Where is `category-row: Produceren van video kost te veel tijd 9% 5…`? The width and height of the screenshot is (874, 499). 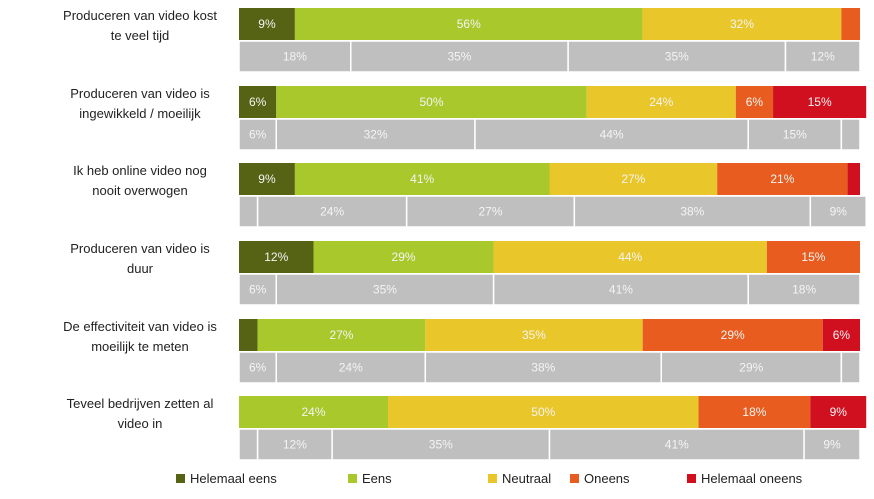 category-row: Produceren van video kost te veel tijd 9% 5… is located at coordinates (462, 40).